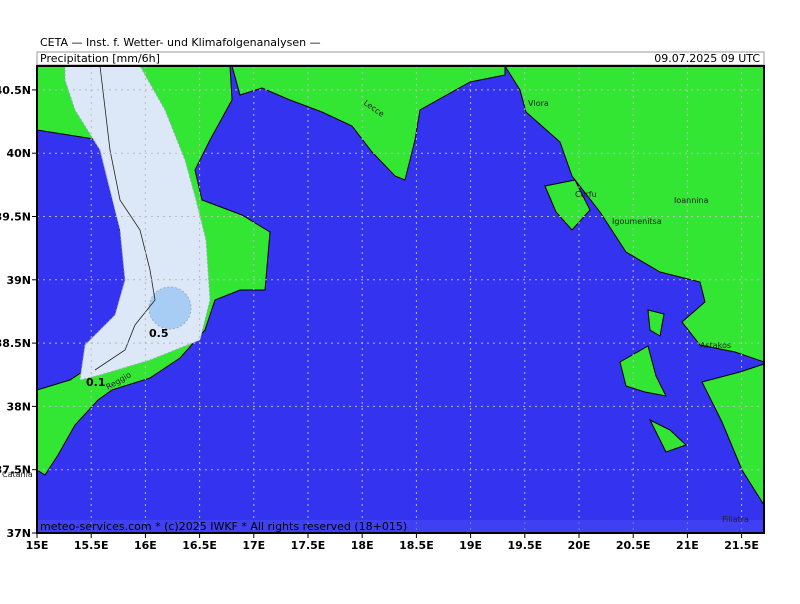  I want to click on border-line, so click(125, 218).